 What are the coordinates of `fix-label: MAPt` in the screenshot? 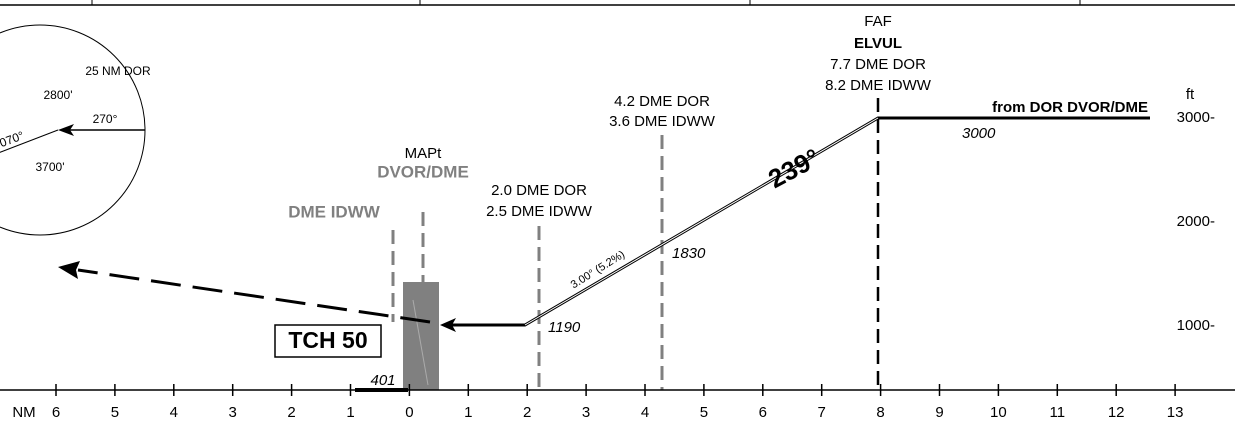 It's located at (424, 153).